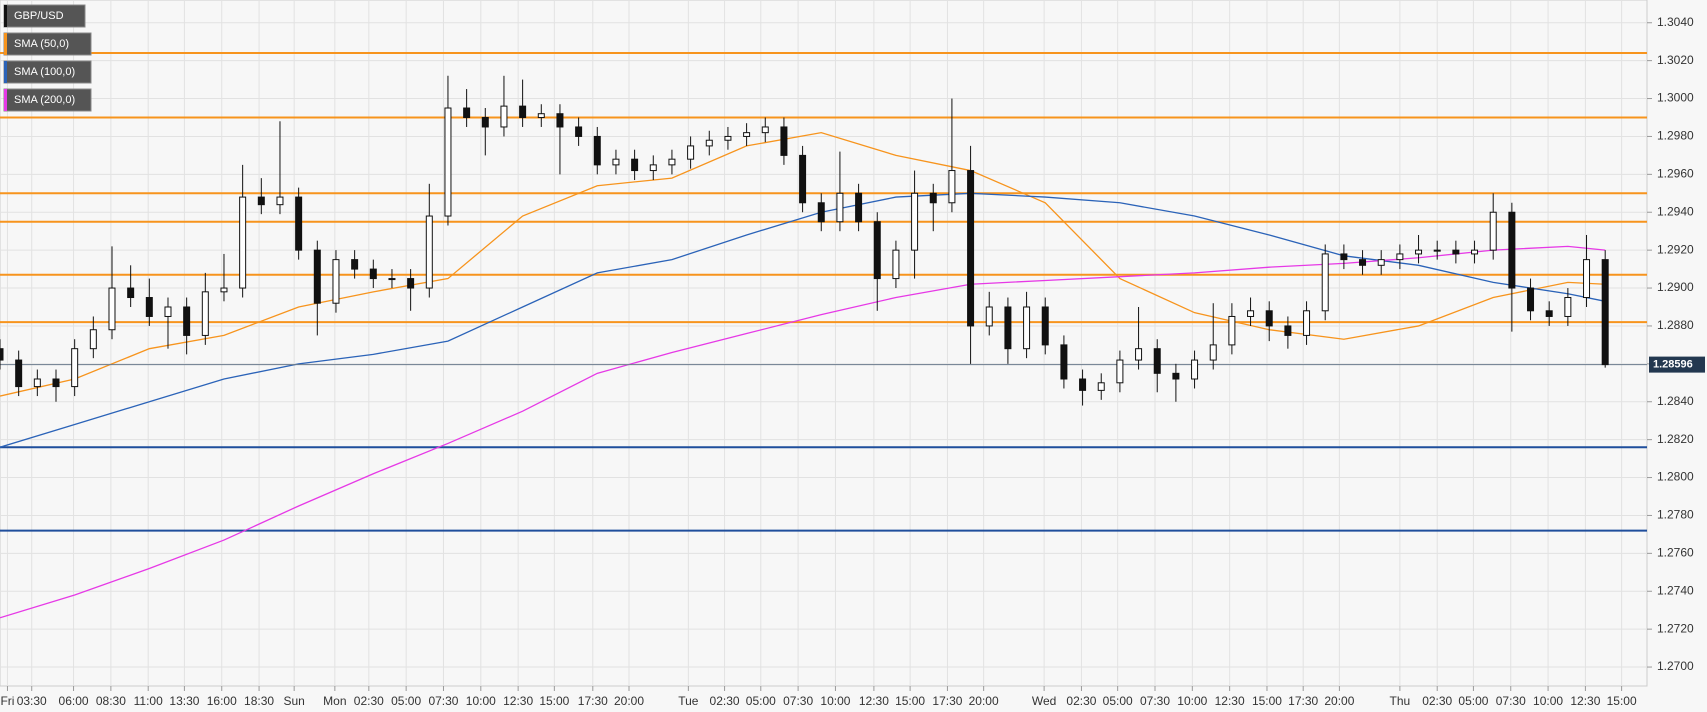 The image size is (1707, 712). What do you see at coordinates (1675, 136) in the screenshot?
I see `y-tick-label: 1.2980` at bounding box center [1675, 136].